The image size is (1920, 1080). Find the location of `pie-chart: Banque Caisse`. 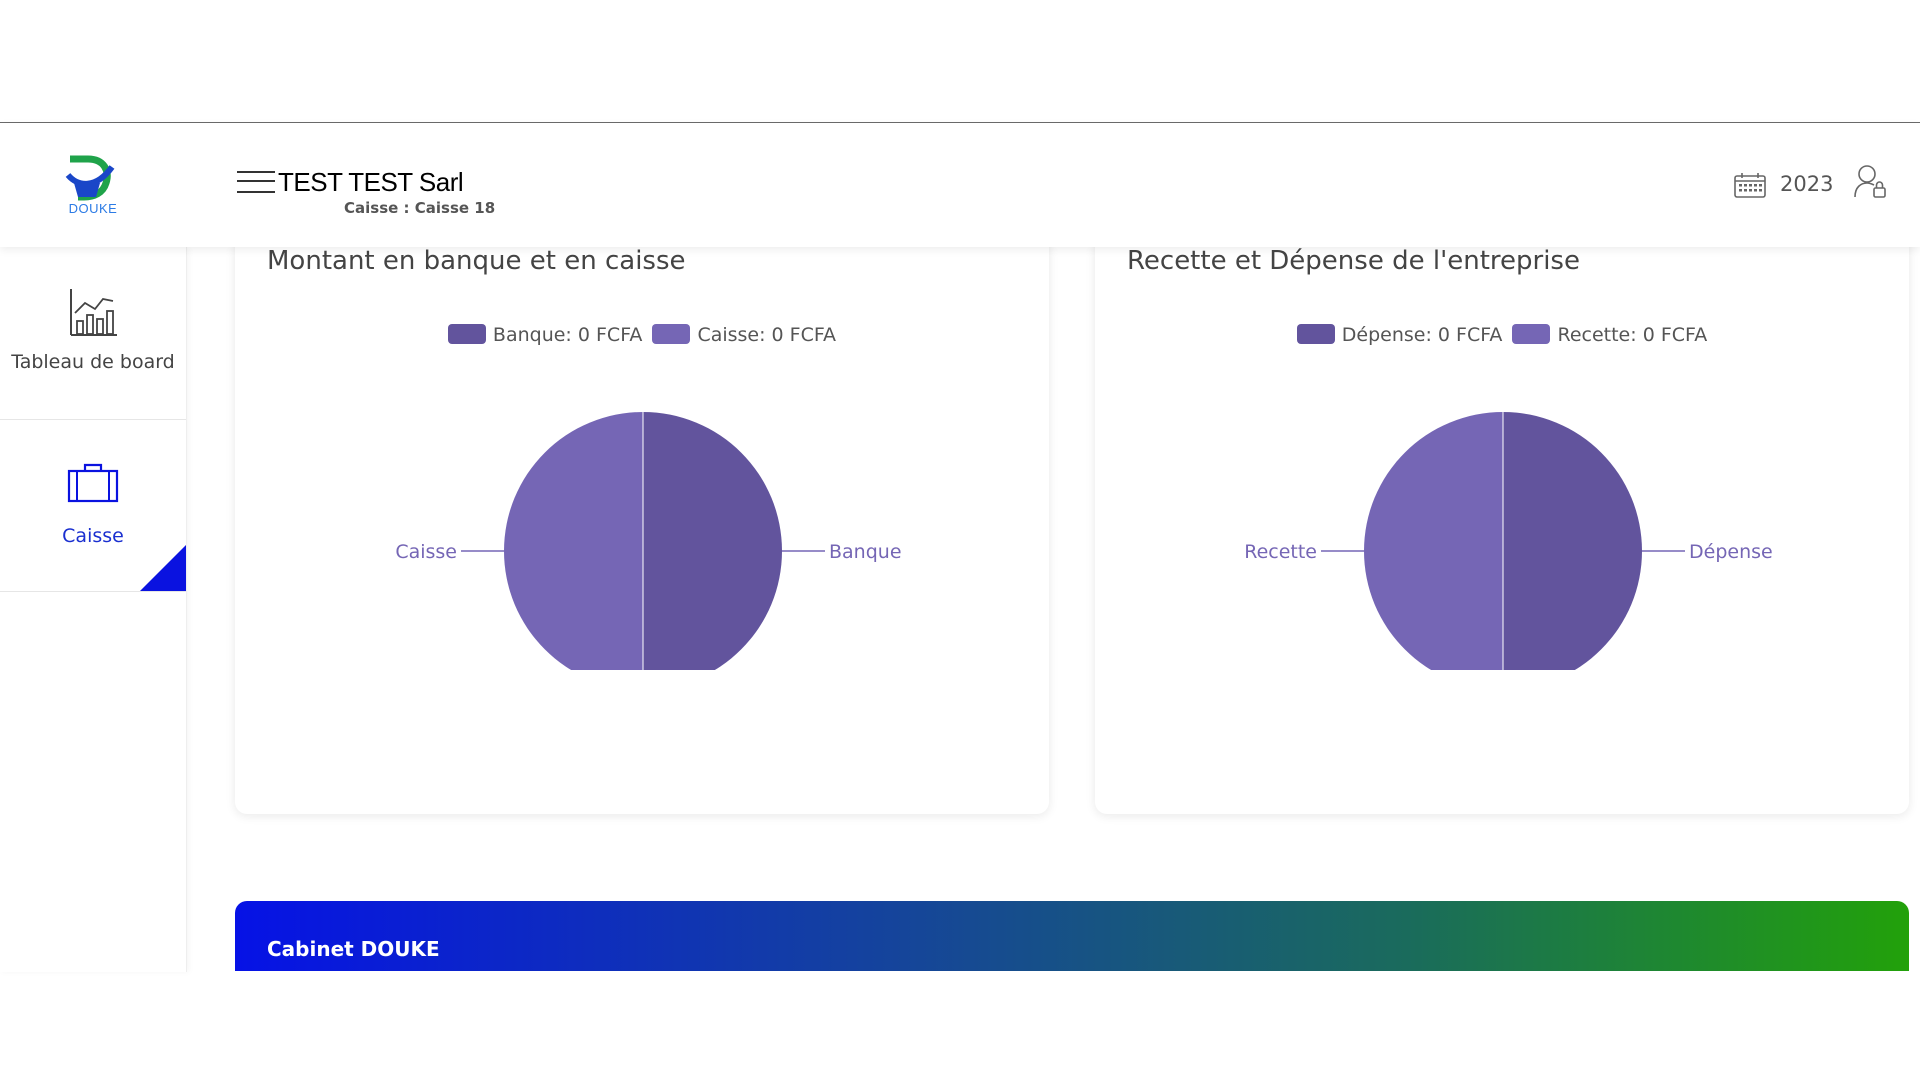

pie-chart: Banque Caisse is located at coordinates (648, 541).